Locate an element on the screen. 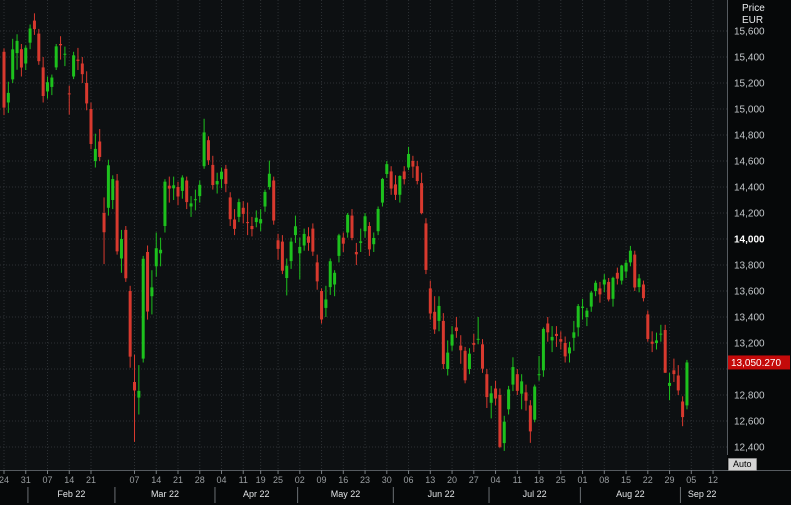 The image size is (791, 505). x-day-tick-label: 16 is located at coordinates (343, 480).